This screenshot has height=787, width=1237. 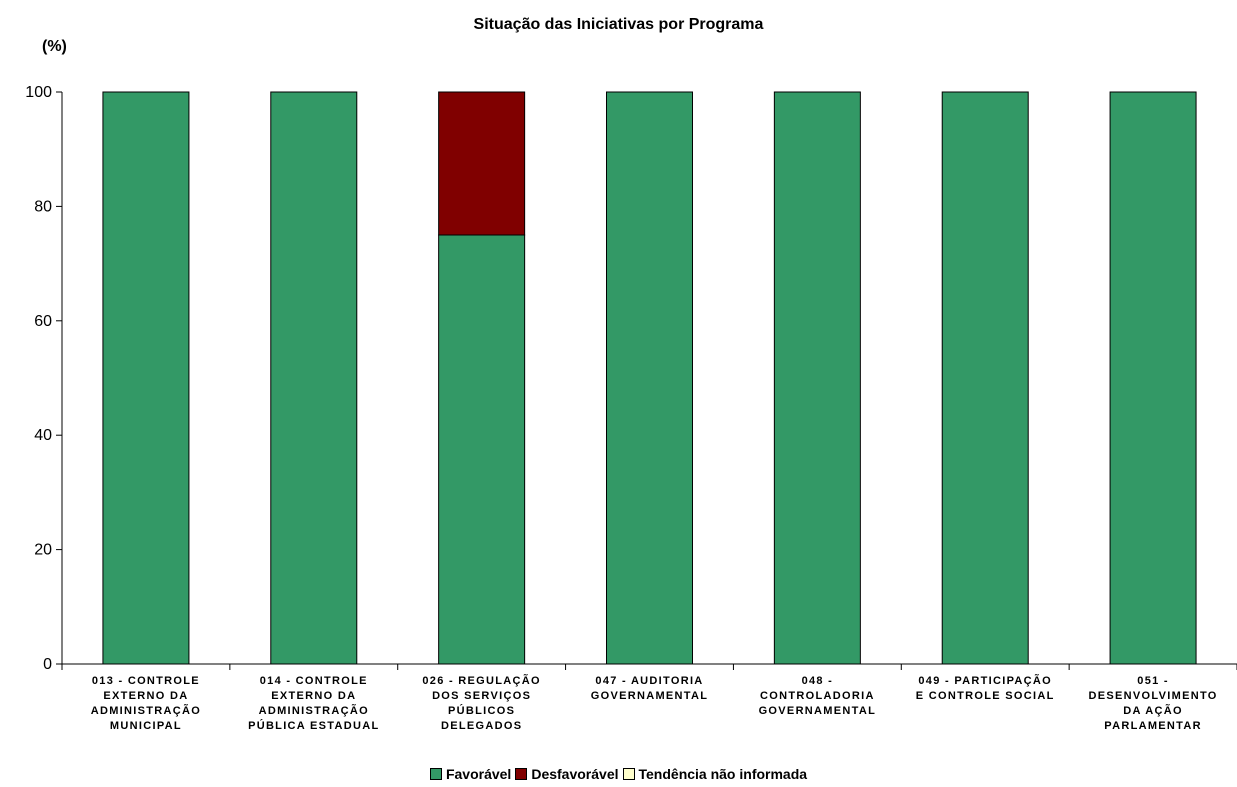 What do you see at coordinates (481, 726) in the screenshot?
I see `x-category-label-line: DELEGADOS` at bounding box center [481, 726].